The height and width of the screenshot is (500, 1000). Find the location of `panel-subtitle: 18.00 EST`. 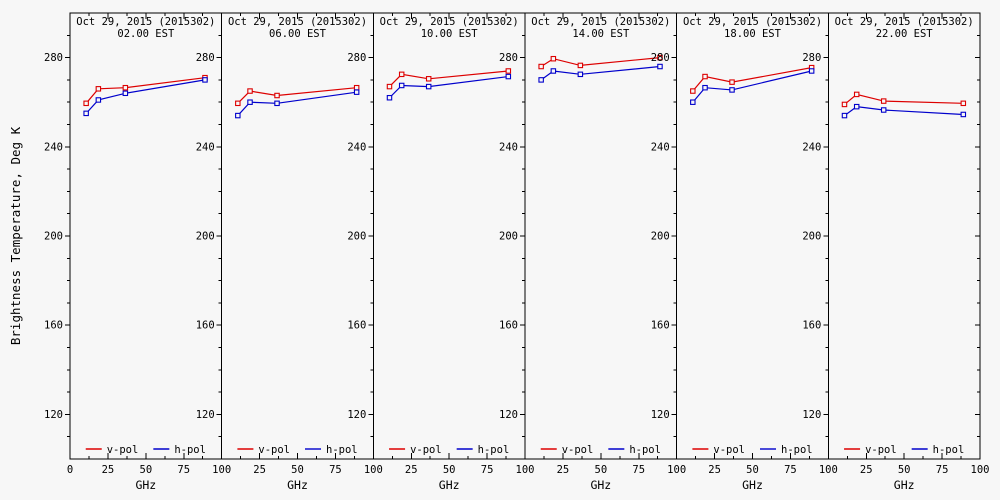

panel-subtitle: 18.00 EST is located at coordinates (753, 34).